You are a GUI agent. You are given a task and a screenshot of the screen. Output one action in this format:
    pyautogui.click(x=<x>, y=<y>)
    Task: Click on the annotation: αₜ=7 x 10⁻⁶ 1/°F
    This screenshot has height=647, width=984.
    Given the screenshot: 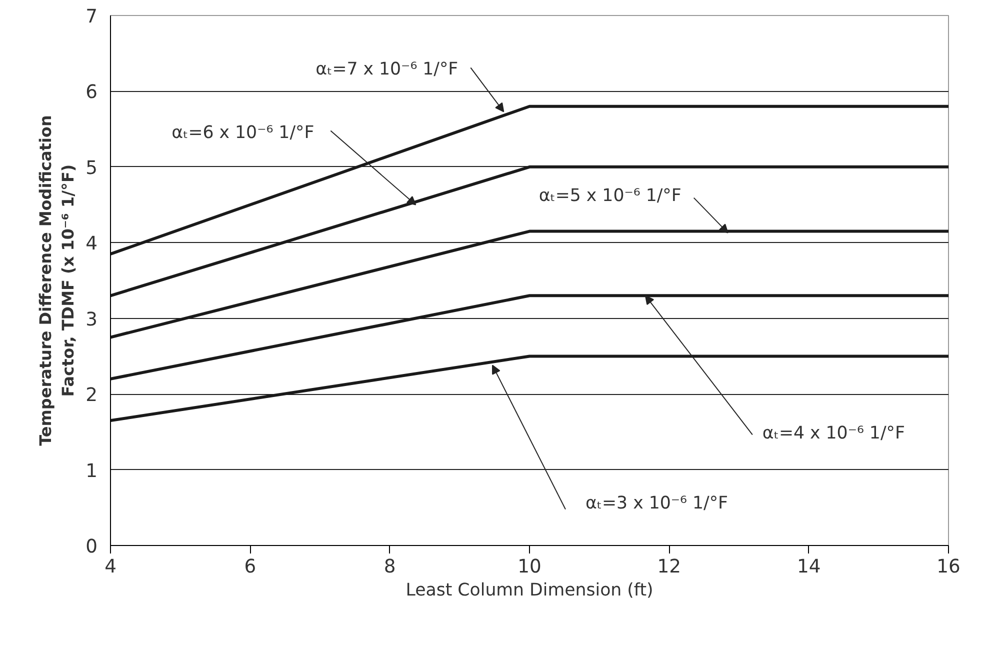 What is the action you would take?
    pyautogui.click(x=387, y=70)
    